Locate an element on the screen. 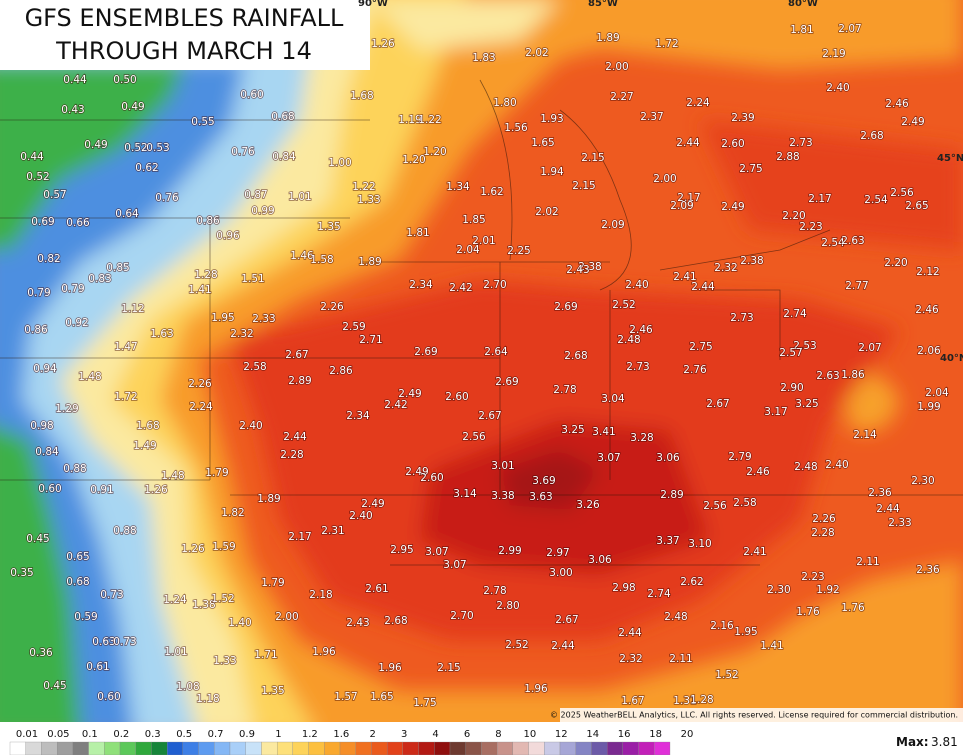 Image resolution: width=963 pixels, height=755 pixels. value-label: 0.92 is located at coordinates (76, 323).